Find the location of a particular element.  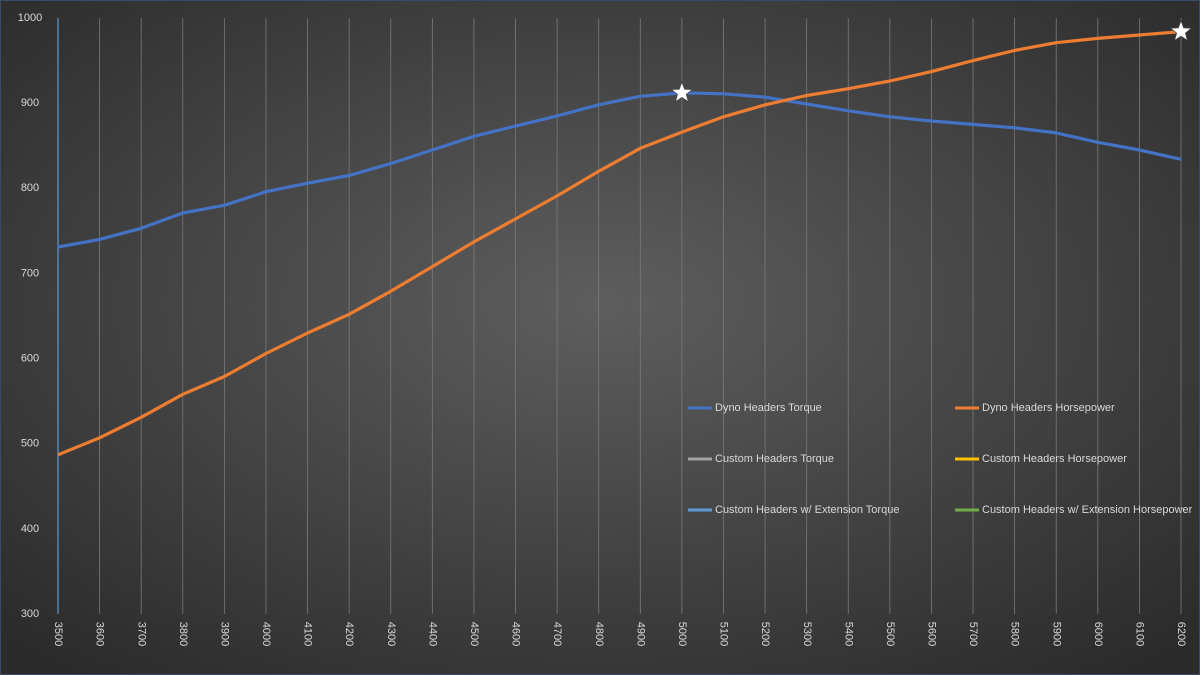

x-tick-label: 5900 is located at coordinates (1056, 634).